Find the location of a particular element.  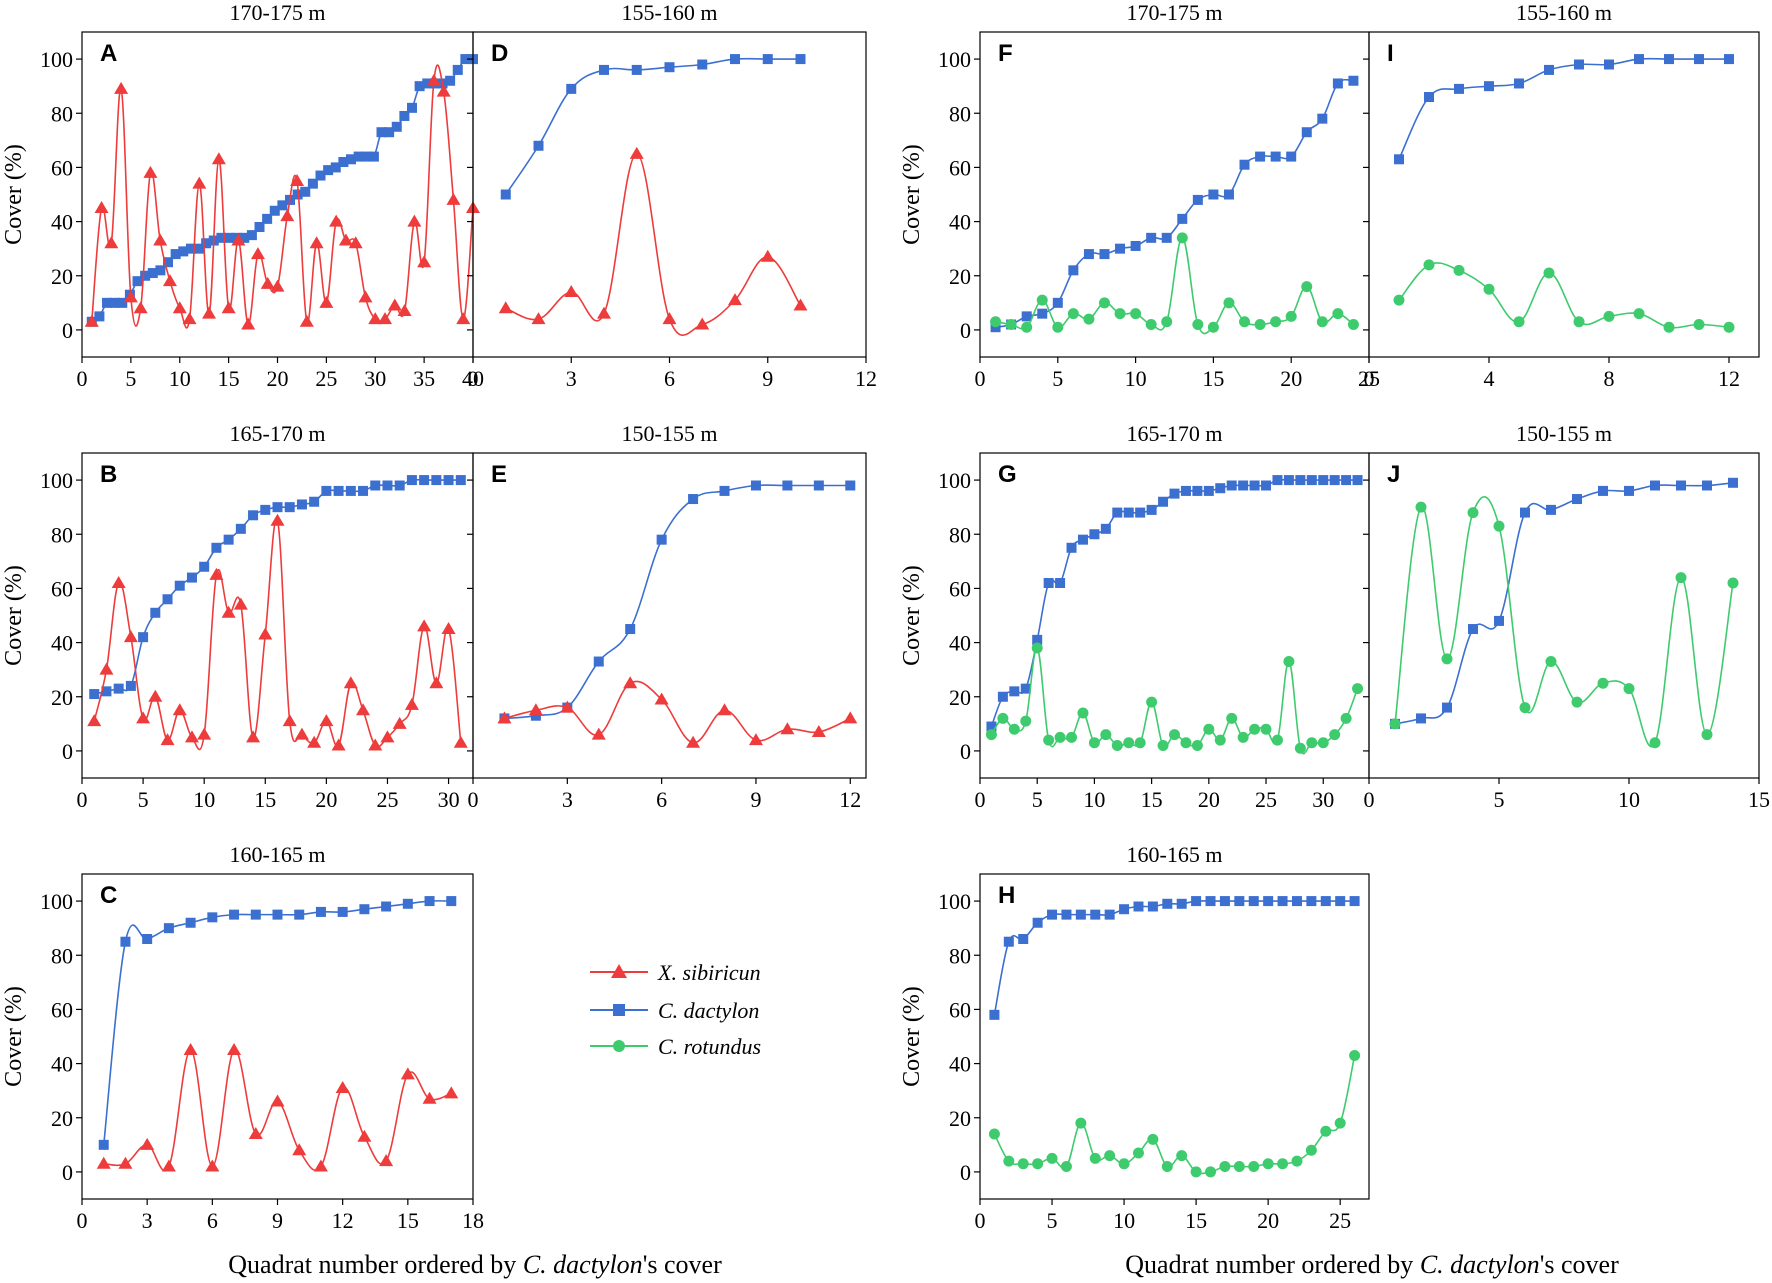

y-axis-label: Cover (%) is located at coordinates (912, 194).